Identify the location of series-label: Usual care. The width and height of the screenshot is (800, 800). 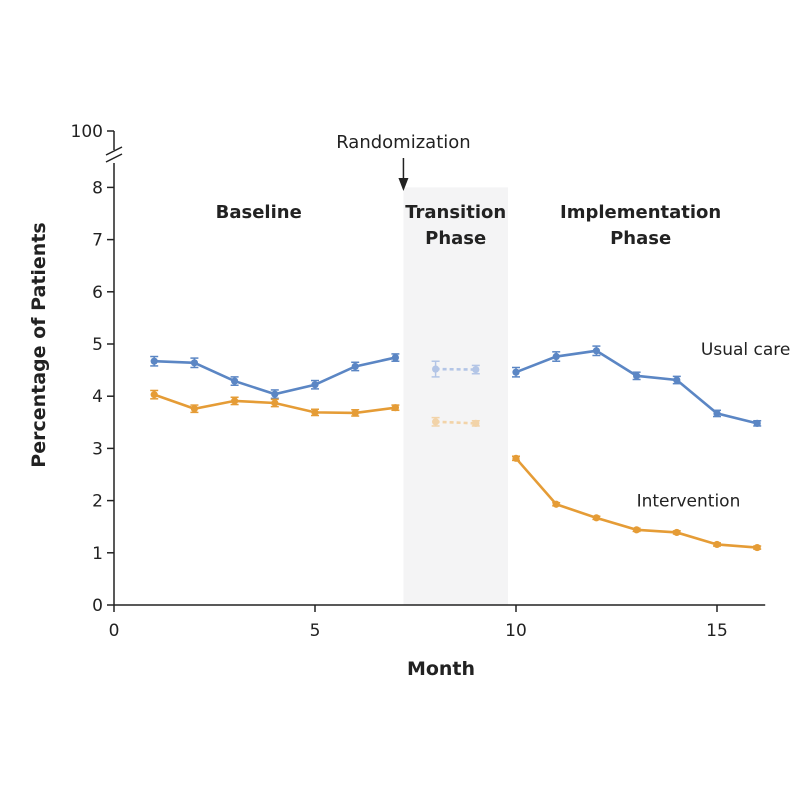
(745, 350).